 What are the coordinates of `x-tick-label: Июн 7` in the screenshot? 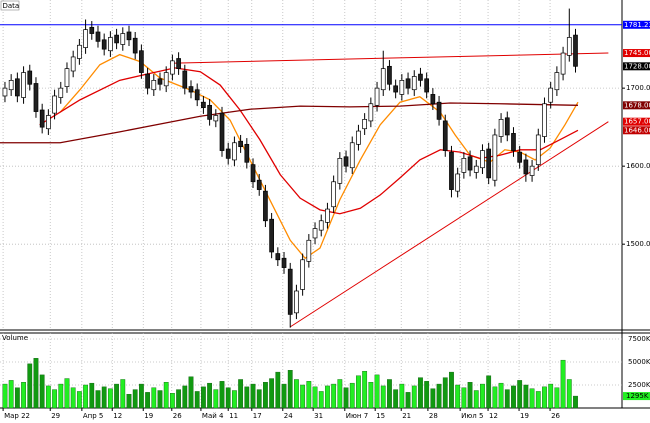 It's located at (357, 416).